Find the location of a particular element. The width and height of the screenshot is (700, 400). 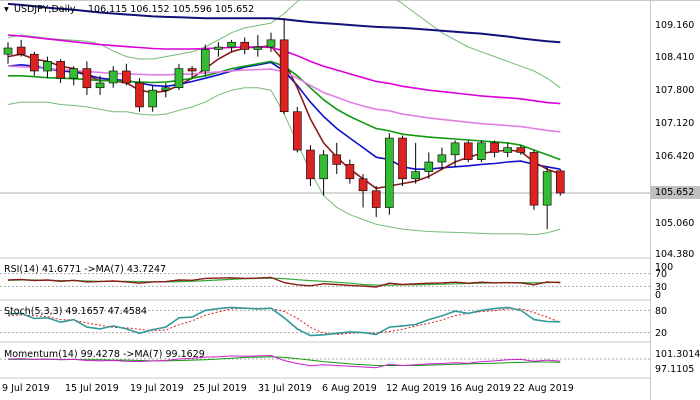

price-label: 109.160 is located at coordinates (675, 25).